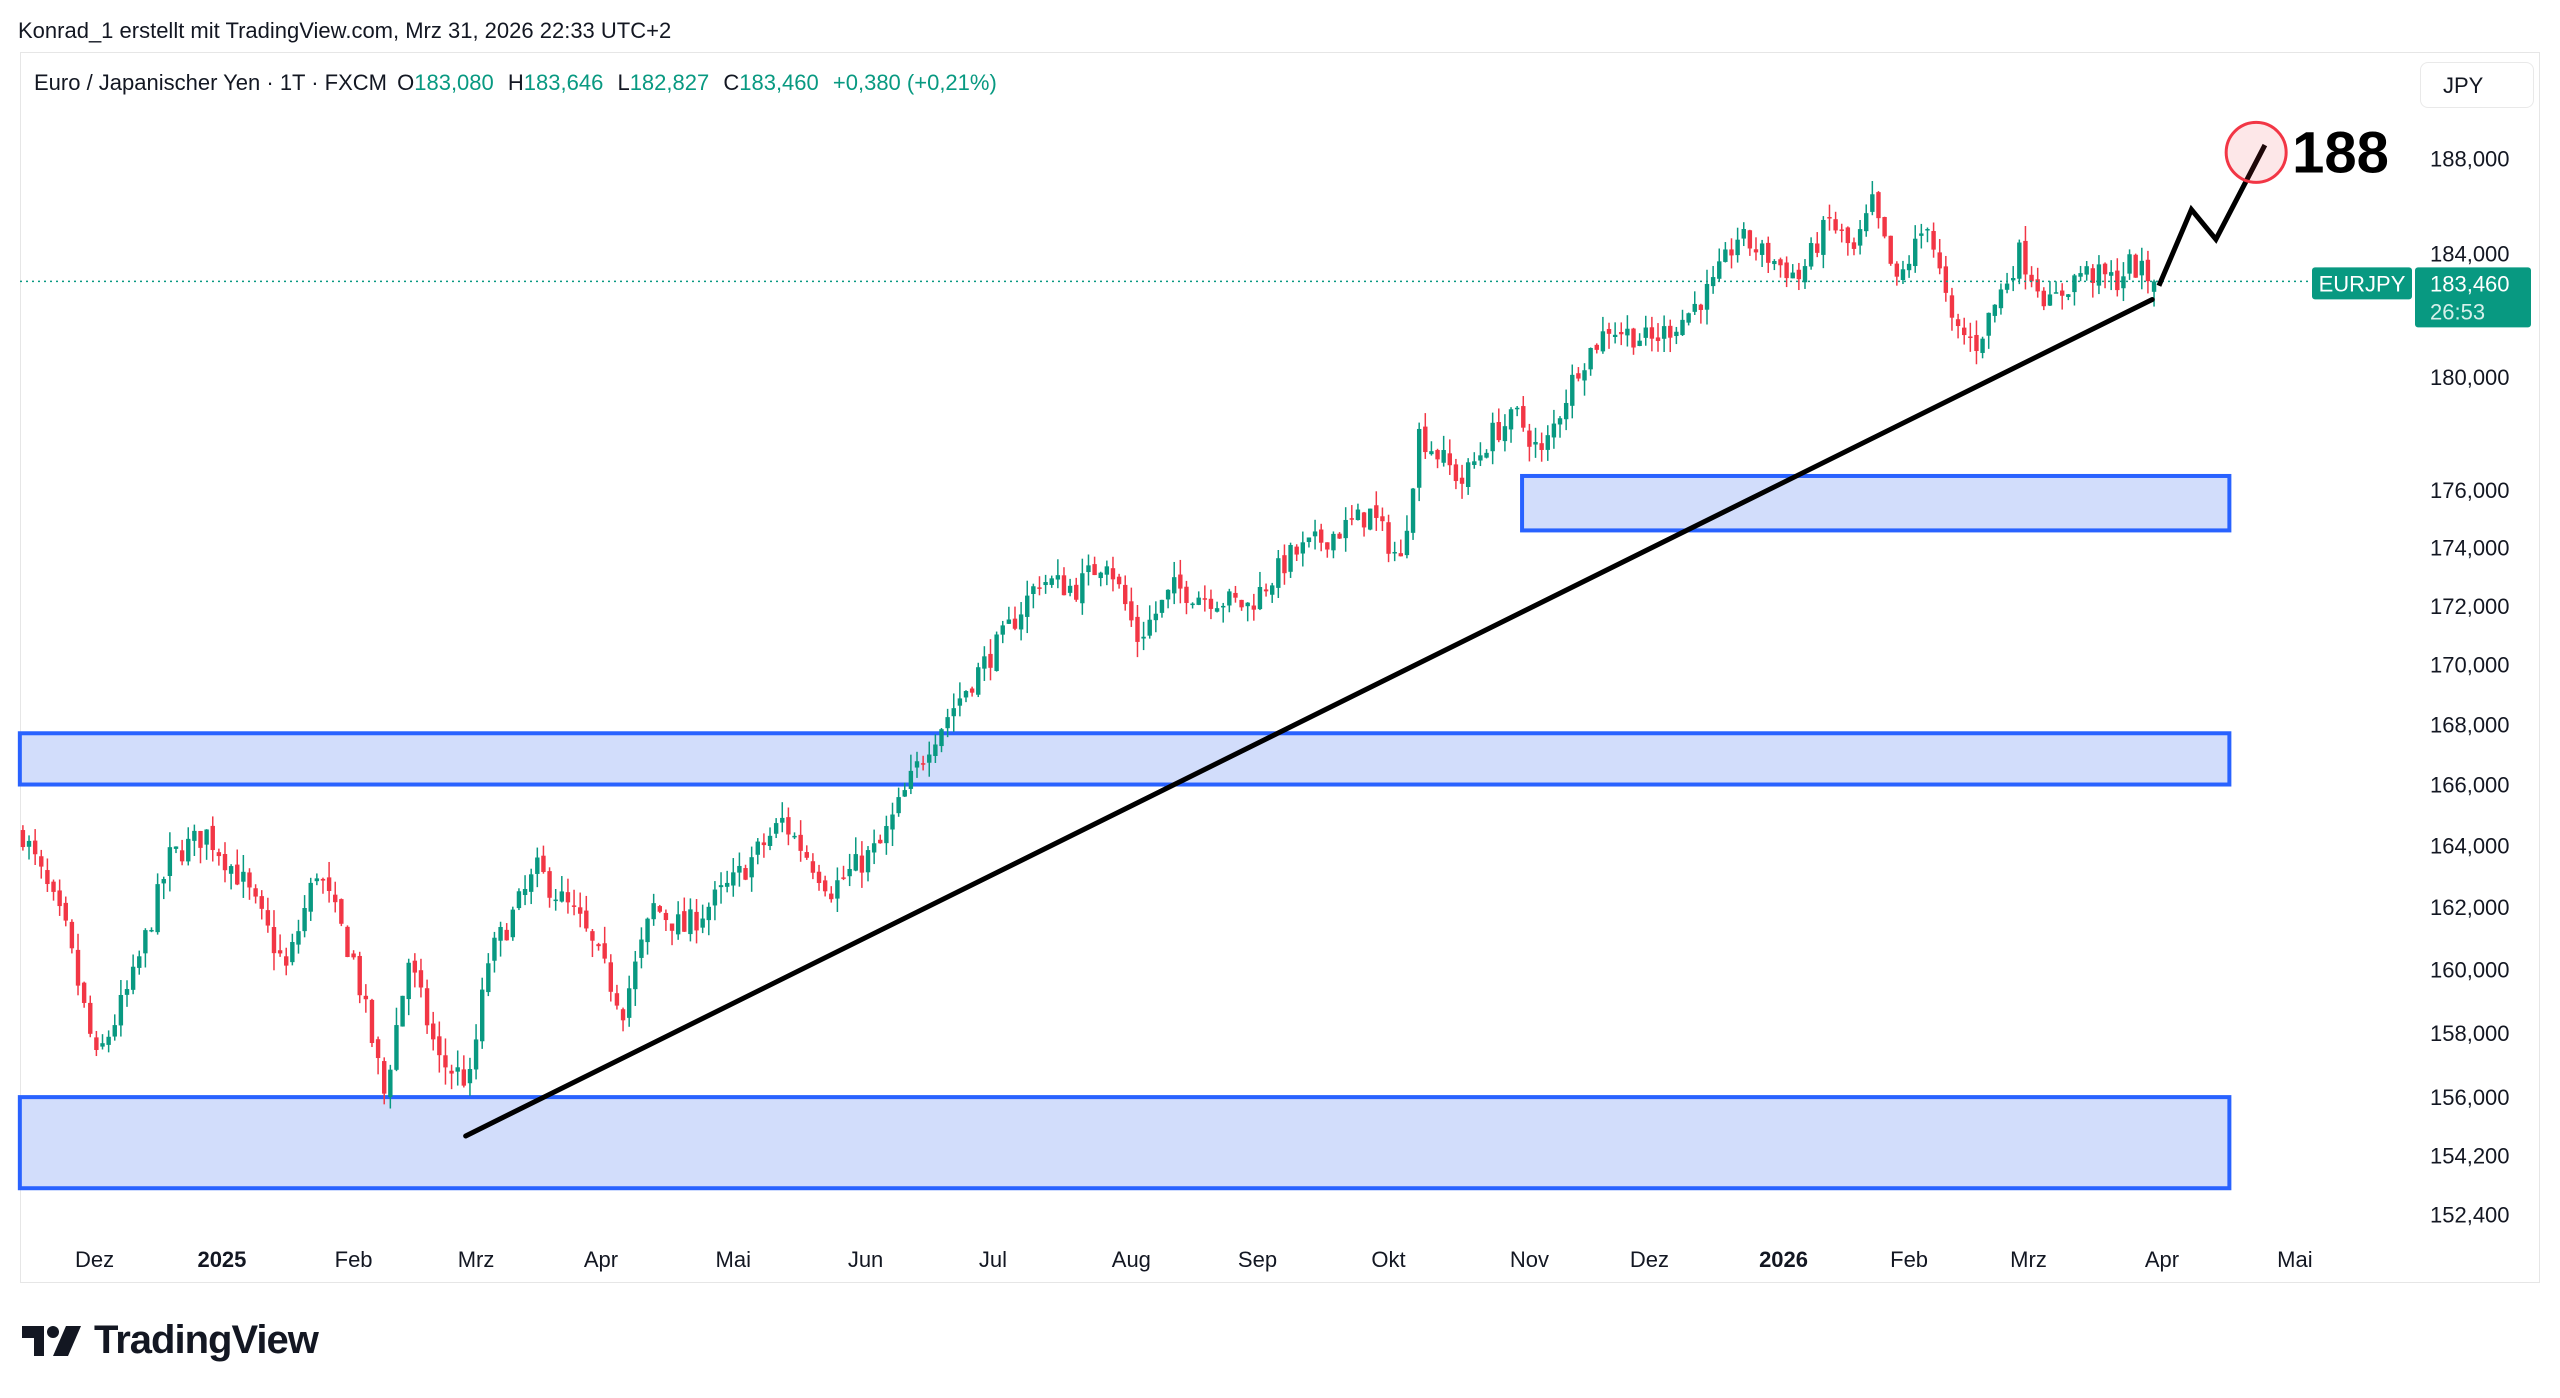  What do you see at coordinates (210, 82) in the screenshot?
I see `symbol-description: Euro / Japanischer Yen · 1T · FXCM` at bounding box center [210, 82].